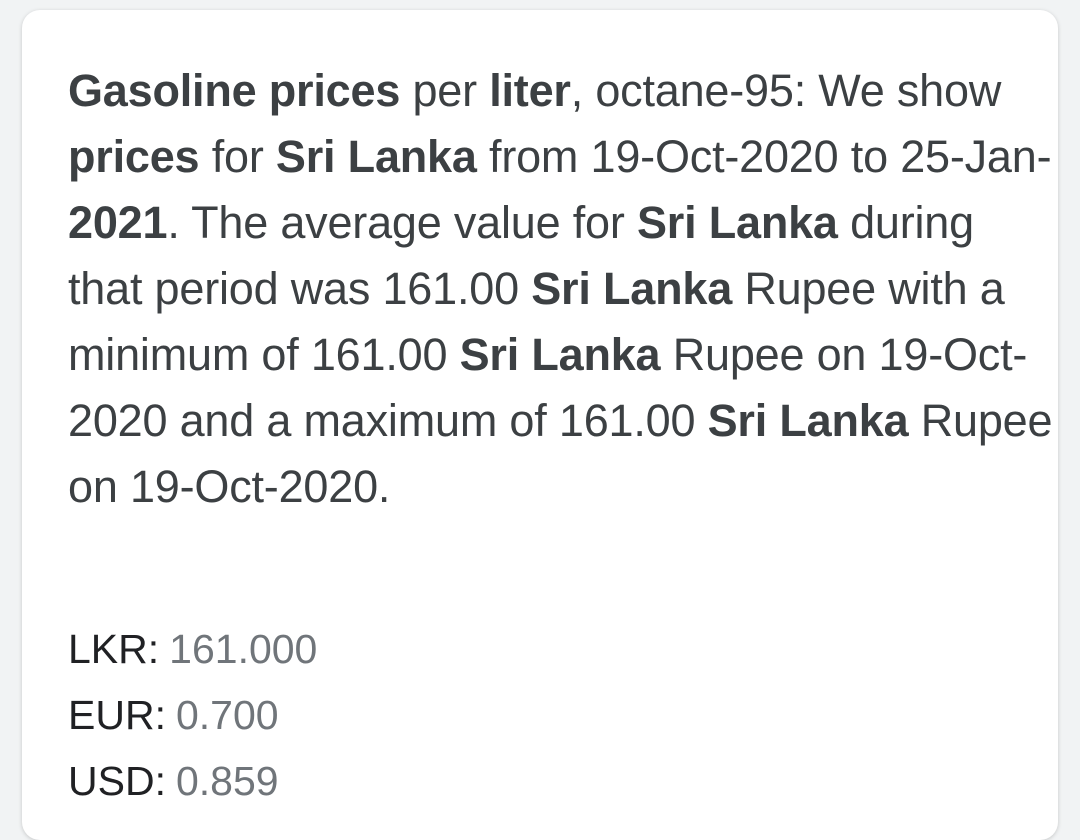 Image resolution: width=1080 pixels, height=840 pixels. I want to click on rate-row-usd: USD: 0.859, so click(192, 781).